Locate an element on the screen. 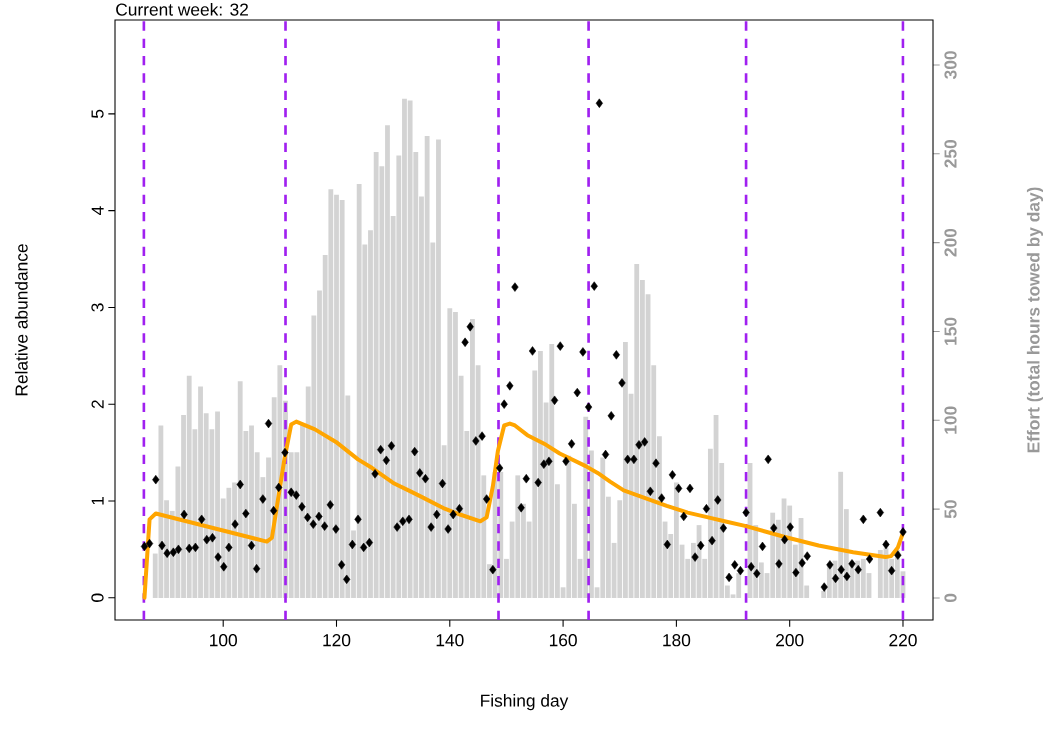 The image size is (1043, 729). y2-tick-label: 100 is located at coordinates (950, 420).